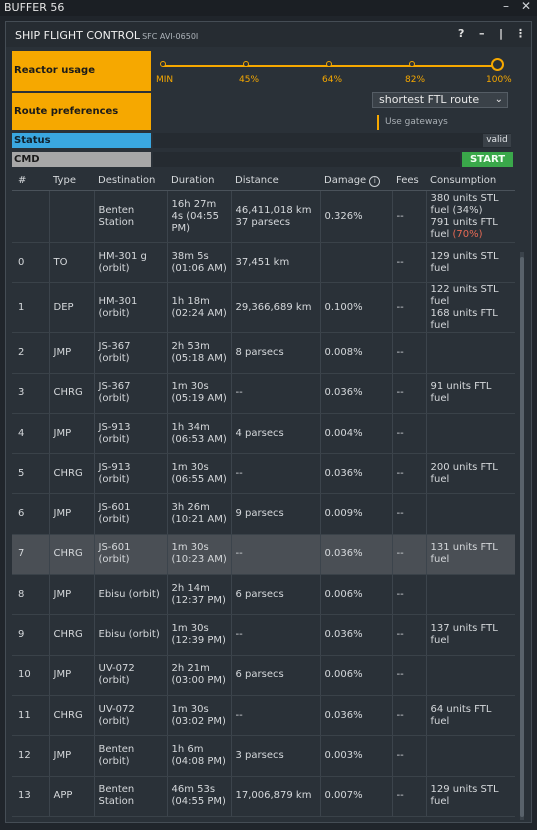 The width and height of the screenshot is (537, 830). Describe the element at coordinates (332, 140) in the screenshot. I see `status-field` at that location.